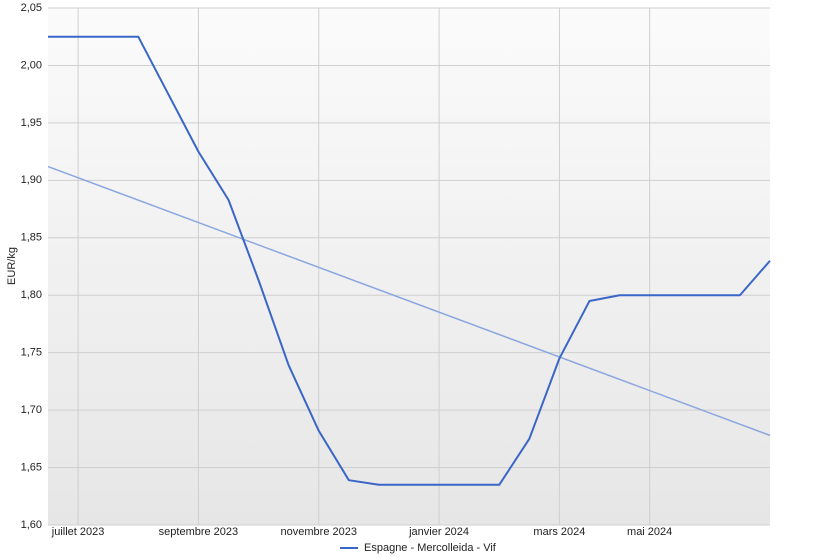 The width and height of the screenshot is (820, 558). I want to click on y-tick-label: 1,60, so click(31, 525).